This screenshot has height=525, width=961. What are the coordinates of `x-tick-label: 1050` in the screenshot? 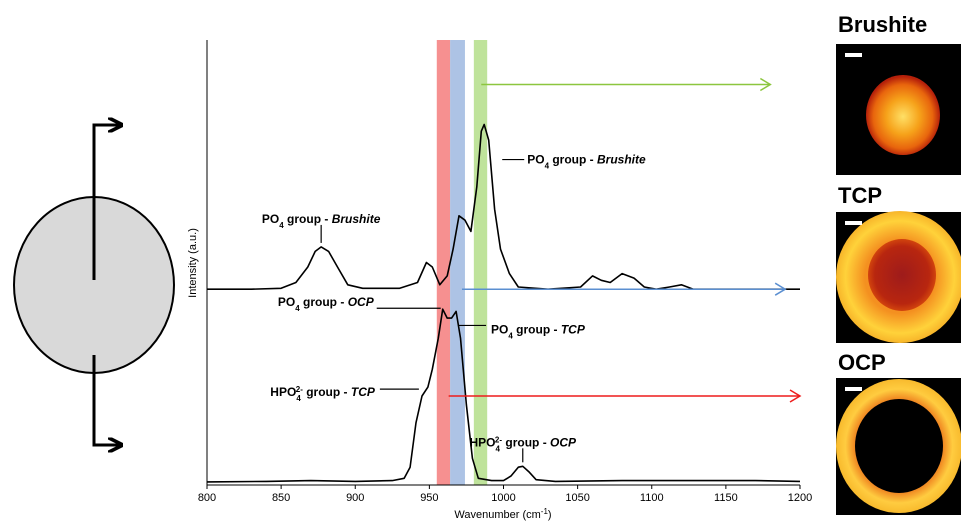 It's located at (577, 498).